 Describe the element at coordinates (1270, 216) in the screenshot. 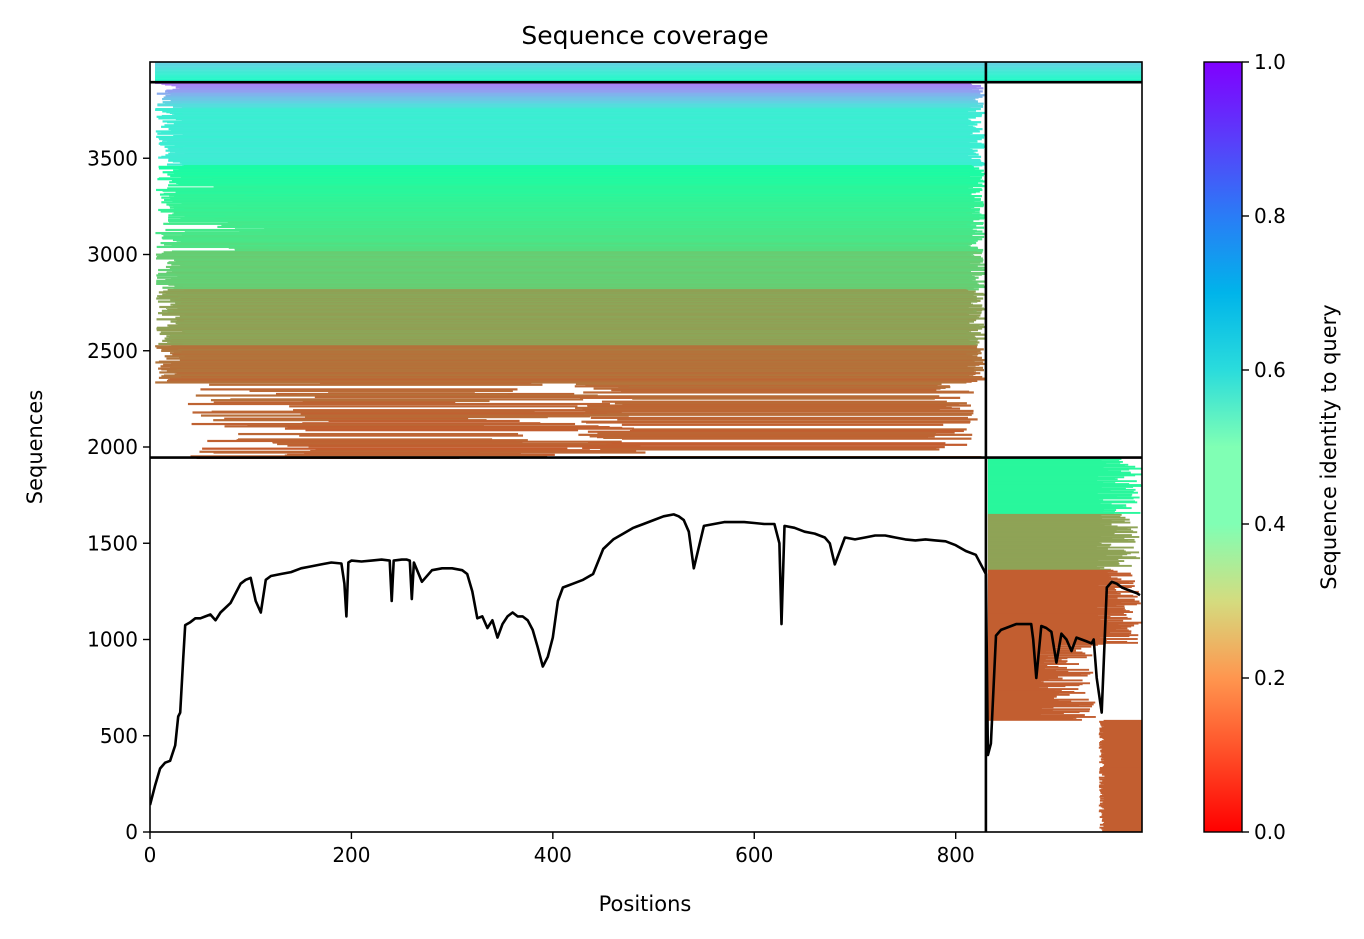

I see `colorbar-tick-label: 0.8` at that location.